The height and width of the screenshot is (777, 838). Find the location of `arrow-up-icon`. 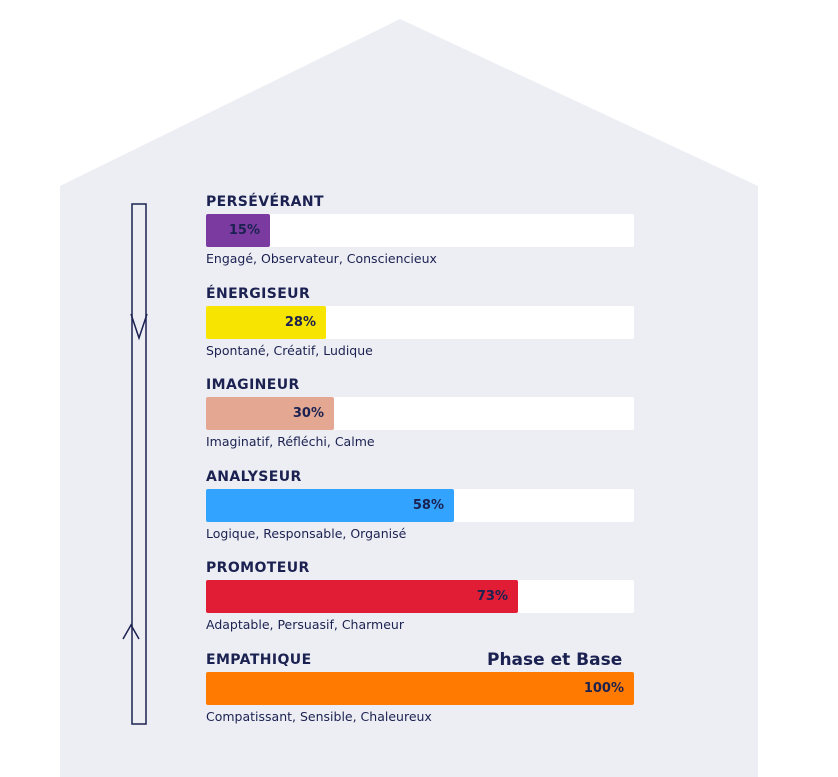

arrow-up-icon is located at coordinates (131, 631).